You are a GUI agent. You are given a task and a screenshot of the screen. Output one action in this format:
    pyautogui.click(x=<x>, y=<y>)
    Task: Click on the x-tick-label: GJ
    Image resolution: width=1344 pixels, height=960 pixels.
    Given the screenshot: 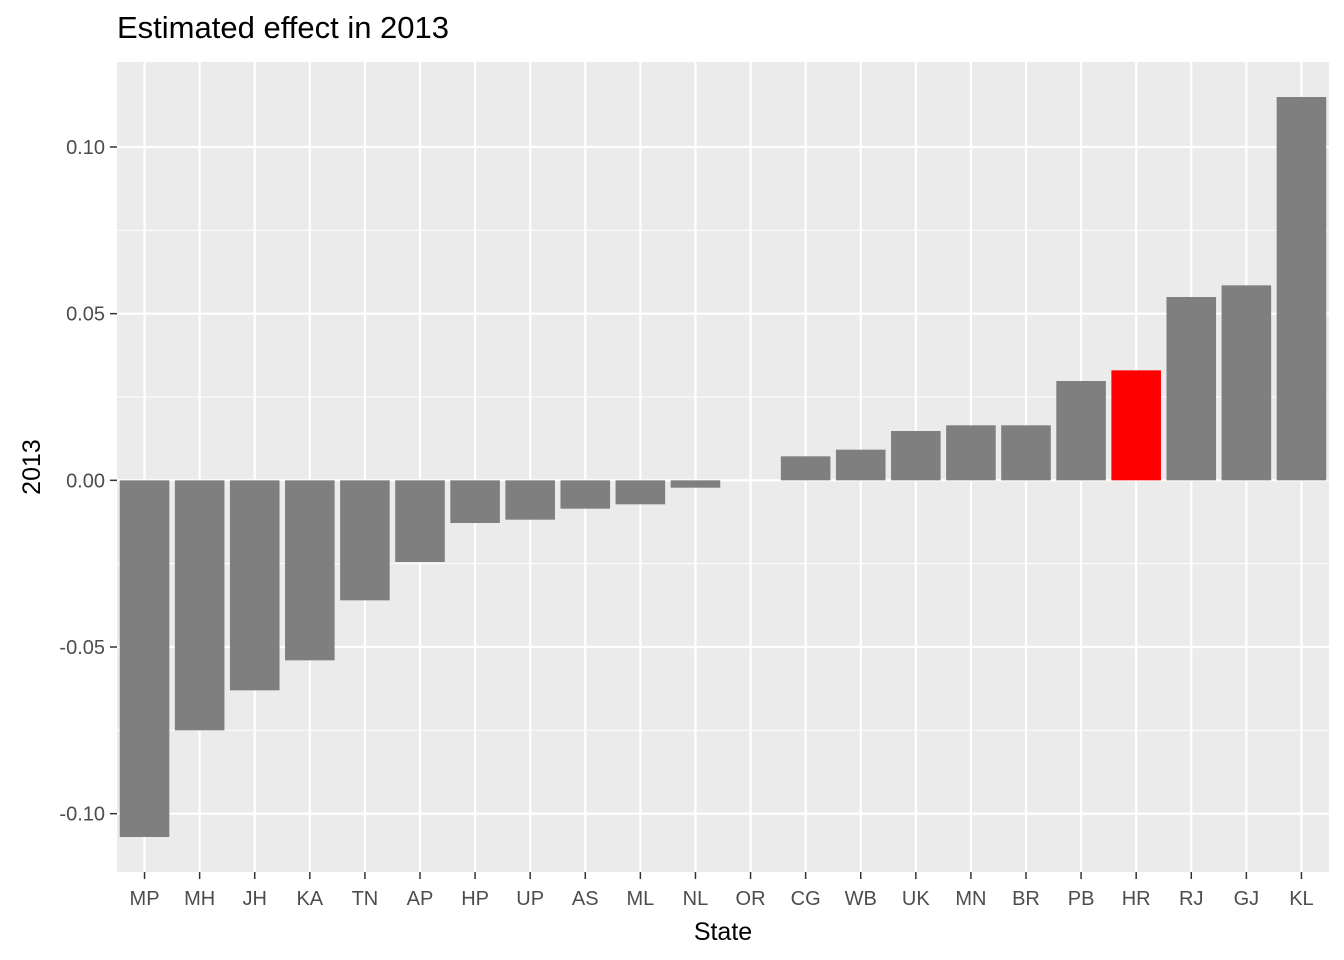 What is the action you would take?
    pyautogui.click(x=1247, y=899)
    